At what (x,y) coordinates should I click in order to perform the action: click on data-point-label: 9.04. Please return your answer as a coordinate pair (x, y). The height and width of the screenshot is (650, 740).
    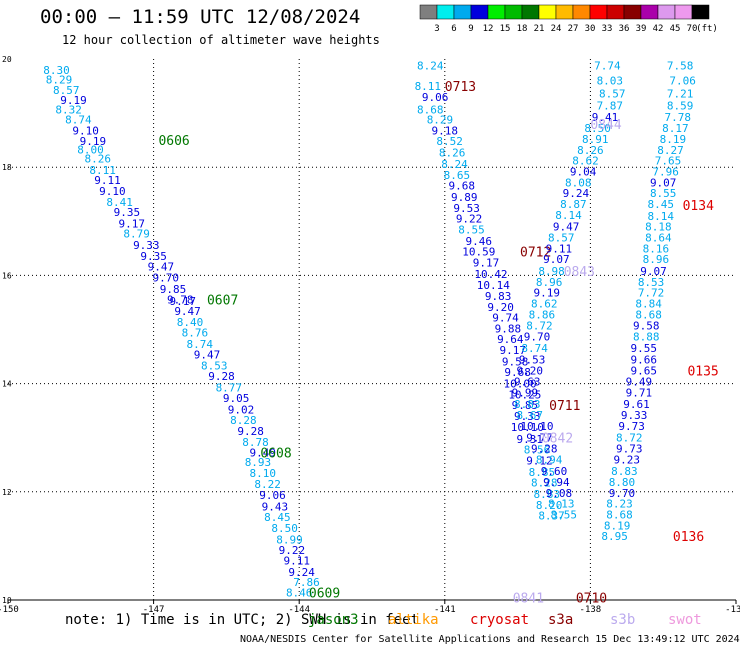
    Looking at the image, I should click on (583, 172).